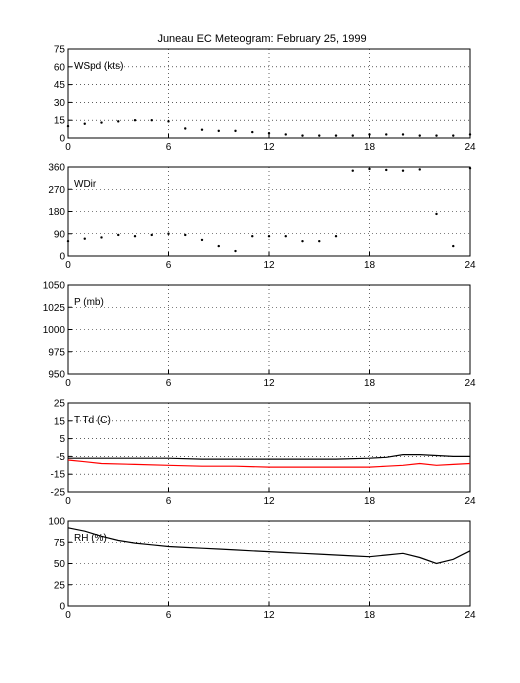  I want to click on y-tick-label: 90, so click(60, 234).